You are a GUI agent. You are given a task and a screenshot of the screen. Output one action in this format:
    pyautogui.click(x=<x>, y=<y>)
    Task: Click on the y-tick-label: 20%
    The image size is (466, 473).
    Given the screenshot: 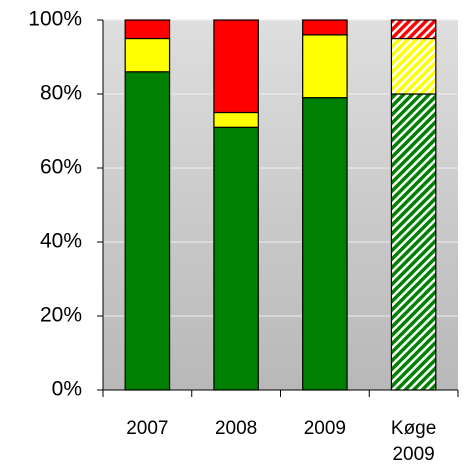 What is the action you would take?
    pyautogui.click(x=61, y=315)
    